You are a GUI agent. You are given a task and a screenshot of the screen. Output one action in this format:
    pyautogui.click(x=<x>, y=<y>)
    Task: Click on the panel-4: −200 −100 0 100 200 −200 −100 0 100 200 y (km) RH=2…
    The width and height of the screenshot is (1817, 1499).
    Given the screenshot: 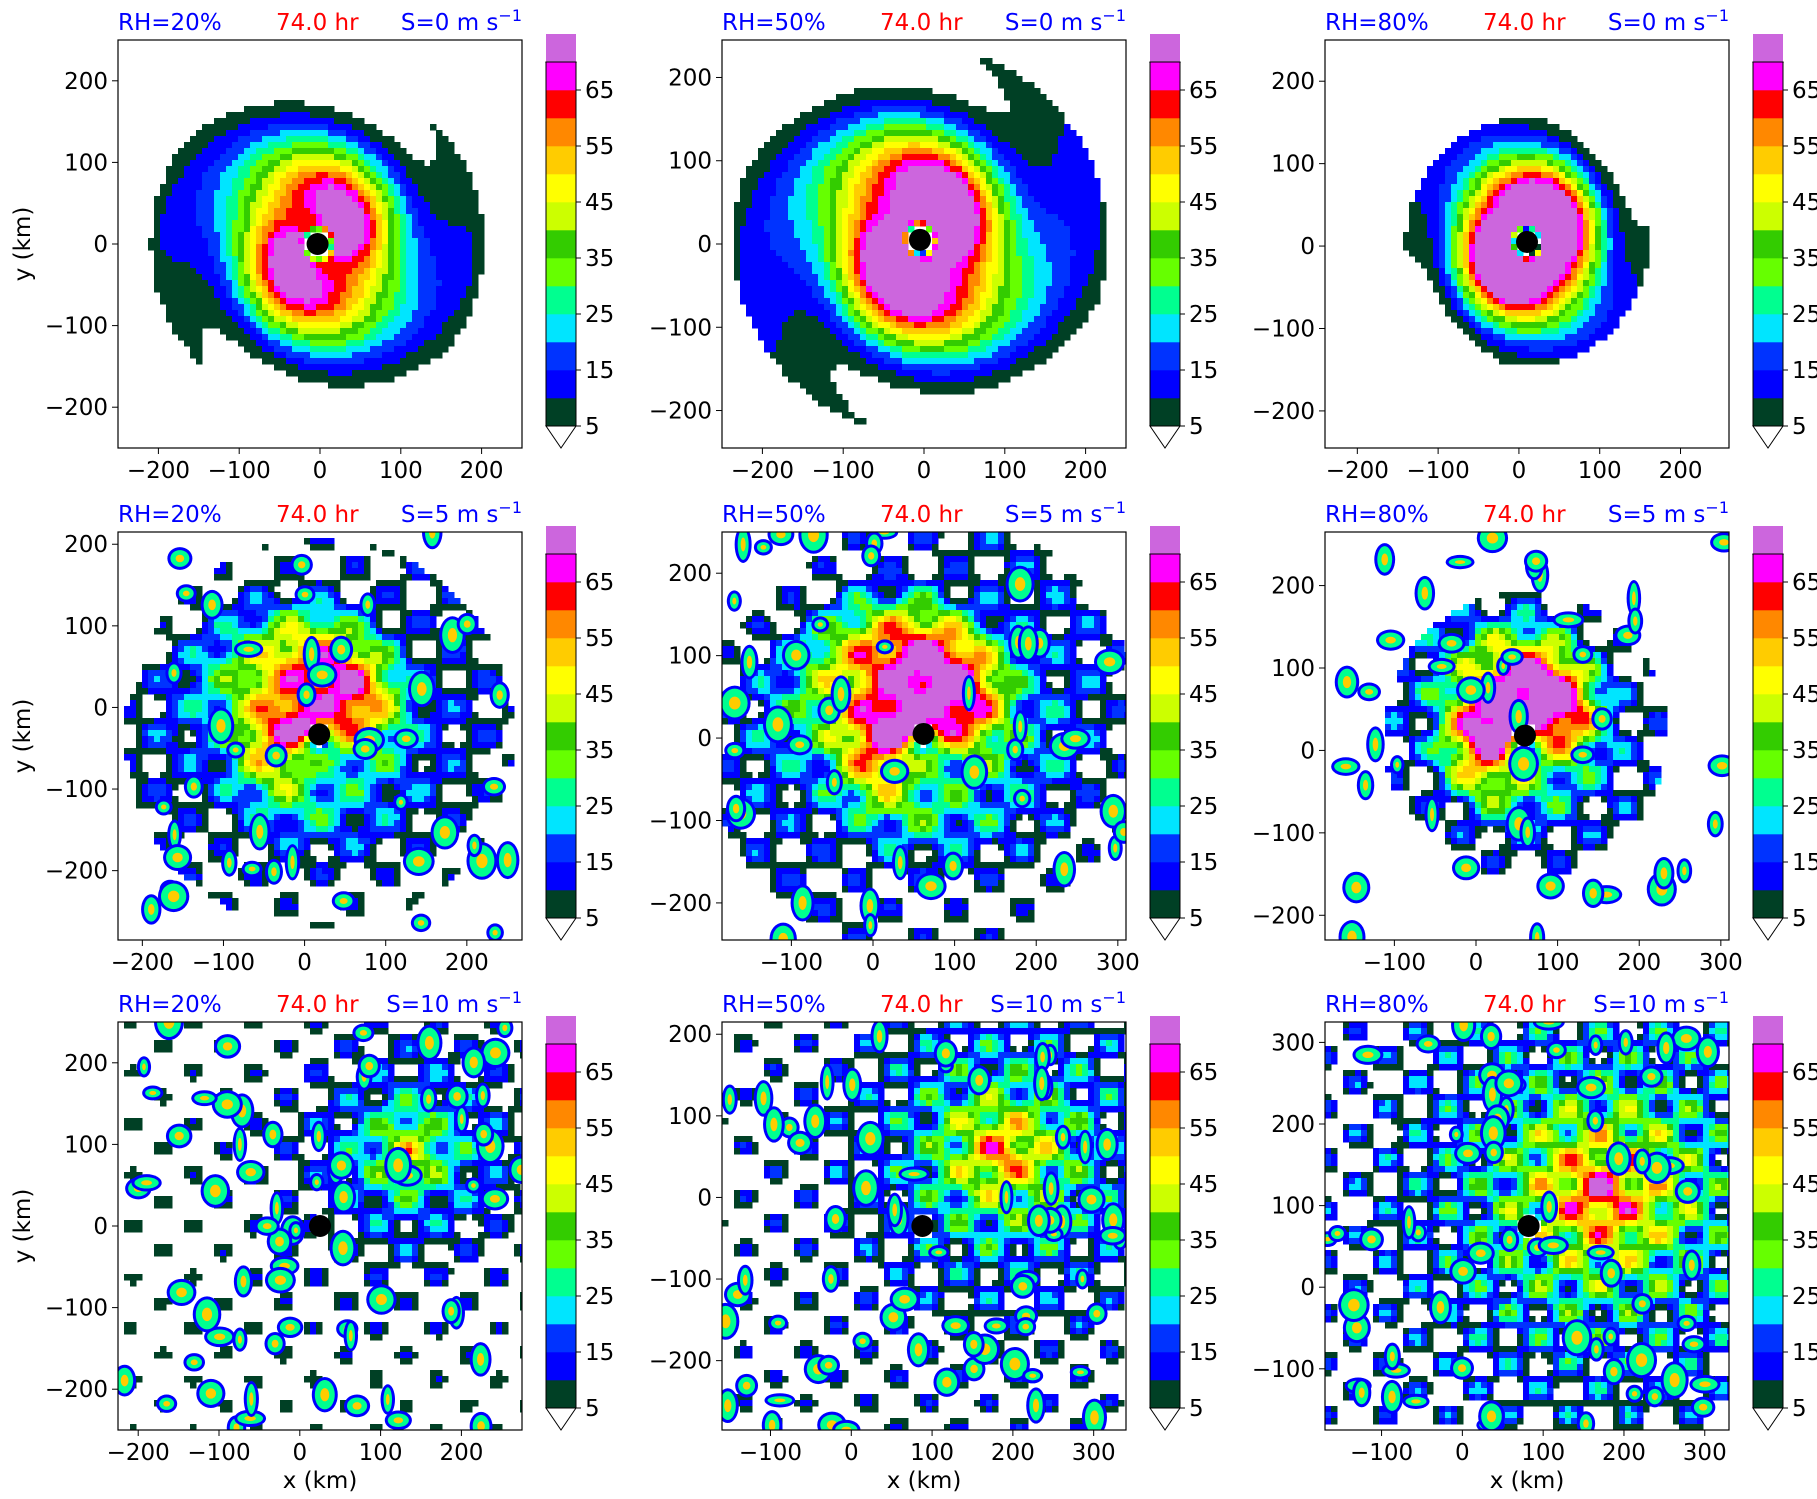 What is the action you would take?
    pyautogui.click(x=312, y=737)
    